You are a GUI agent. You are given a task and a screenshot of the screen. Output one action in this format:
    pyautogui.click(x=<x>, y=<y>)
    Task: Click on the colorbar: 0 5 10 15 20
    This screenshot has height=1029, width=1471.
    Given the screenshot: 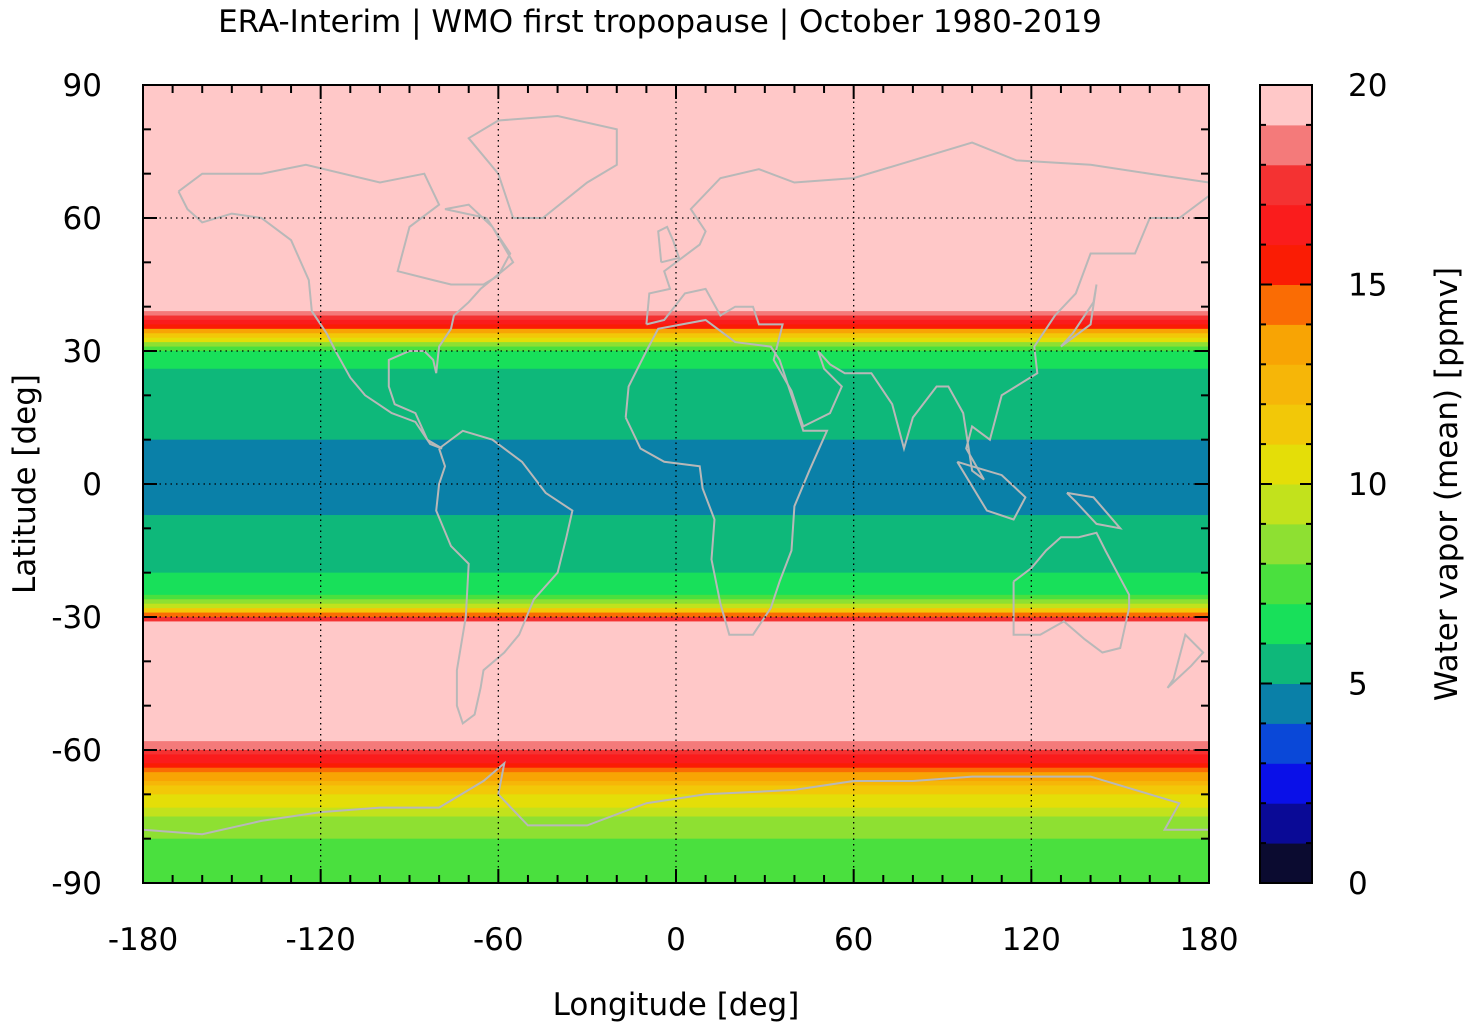 What is the action you would take?
    pyautogui.click(x=1323, y=485)
    